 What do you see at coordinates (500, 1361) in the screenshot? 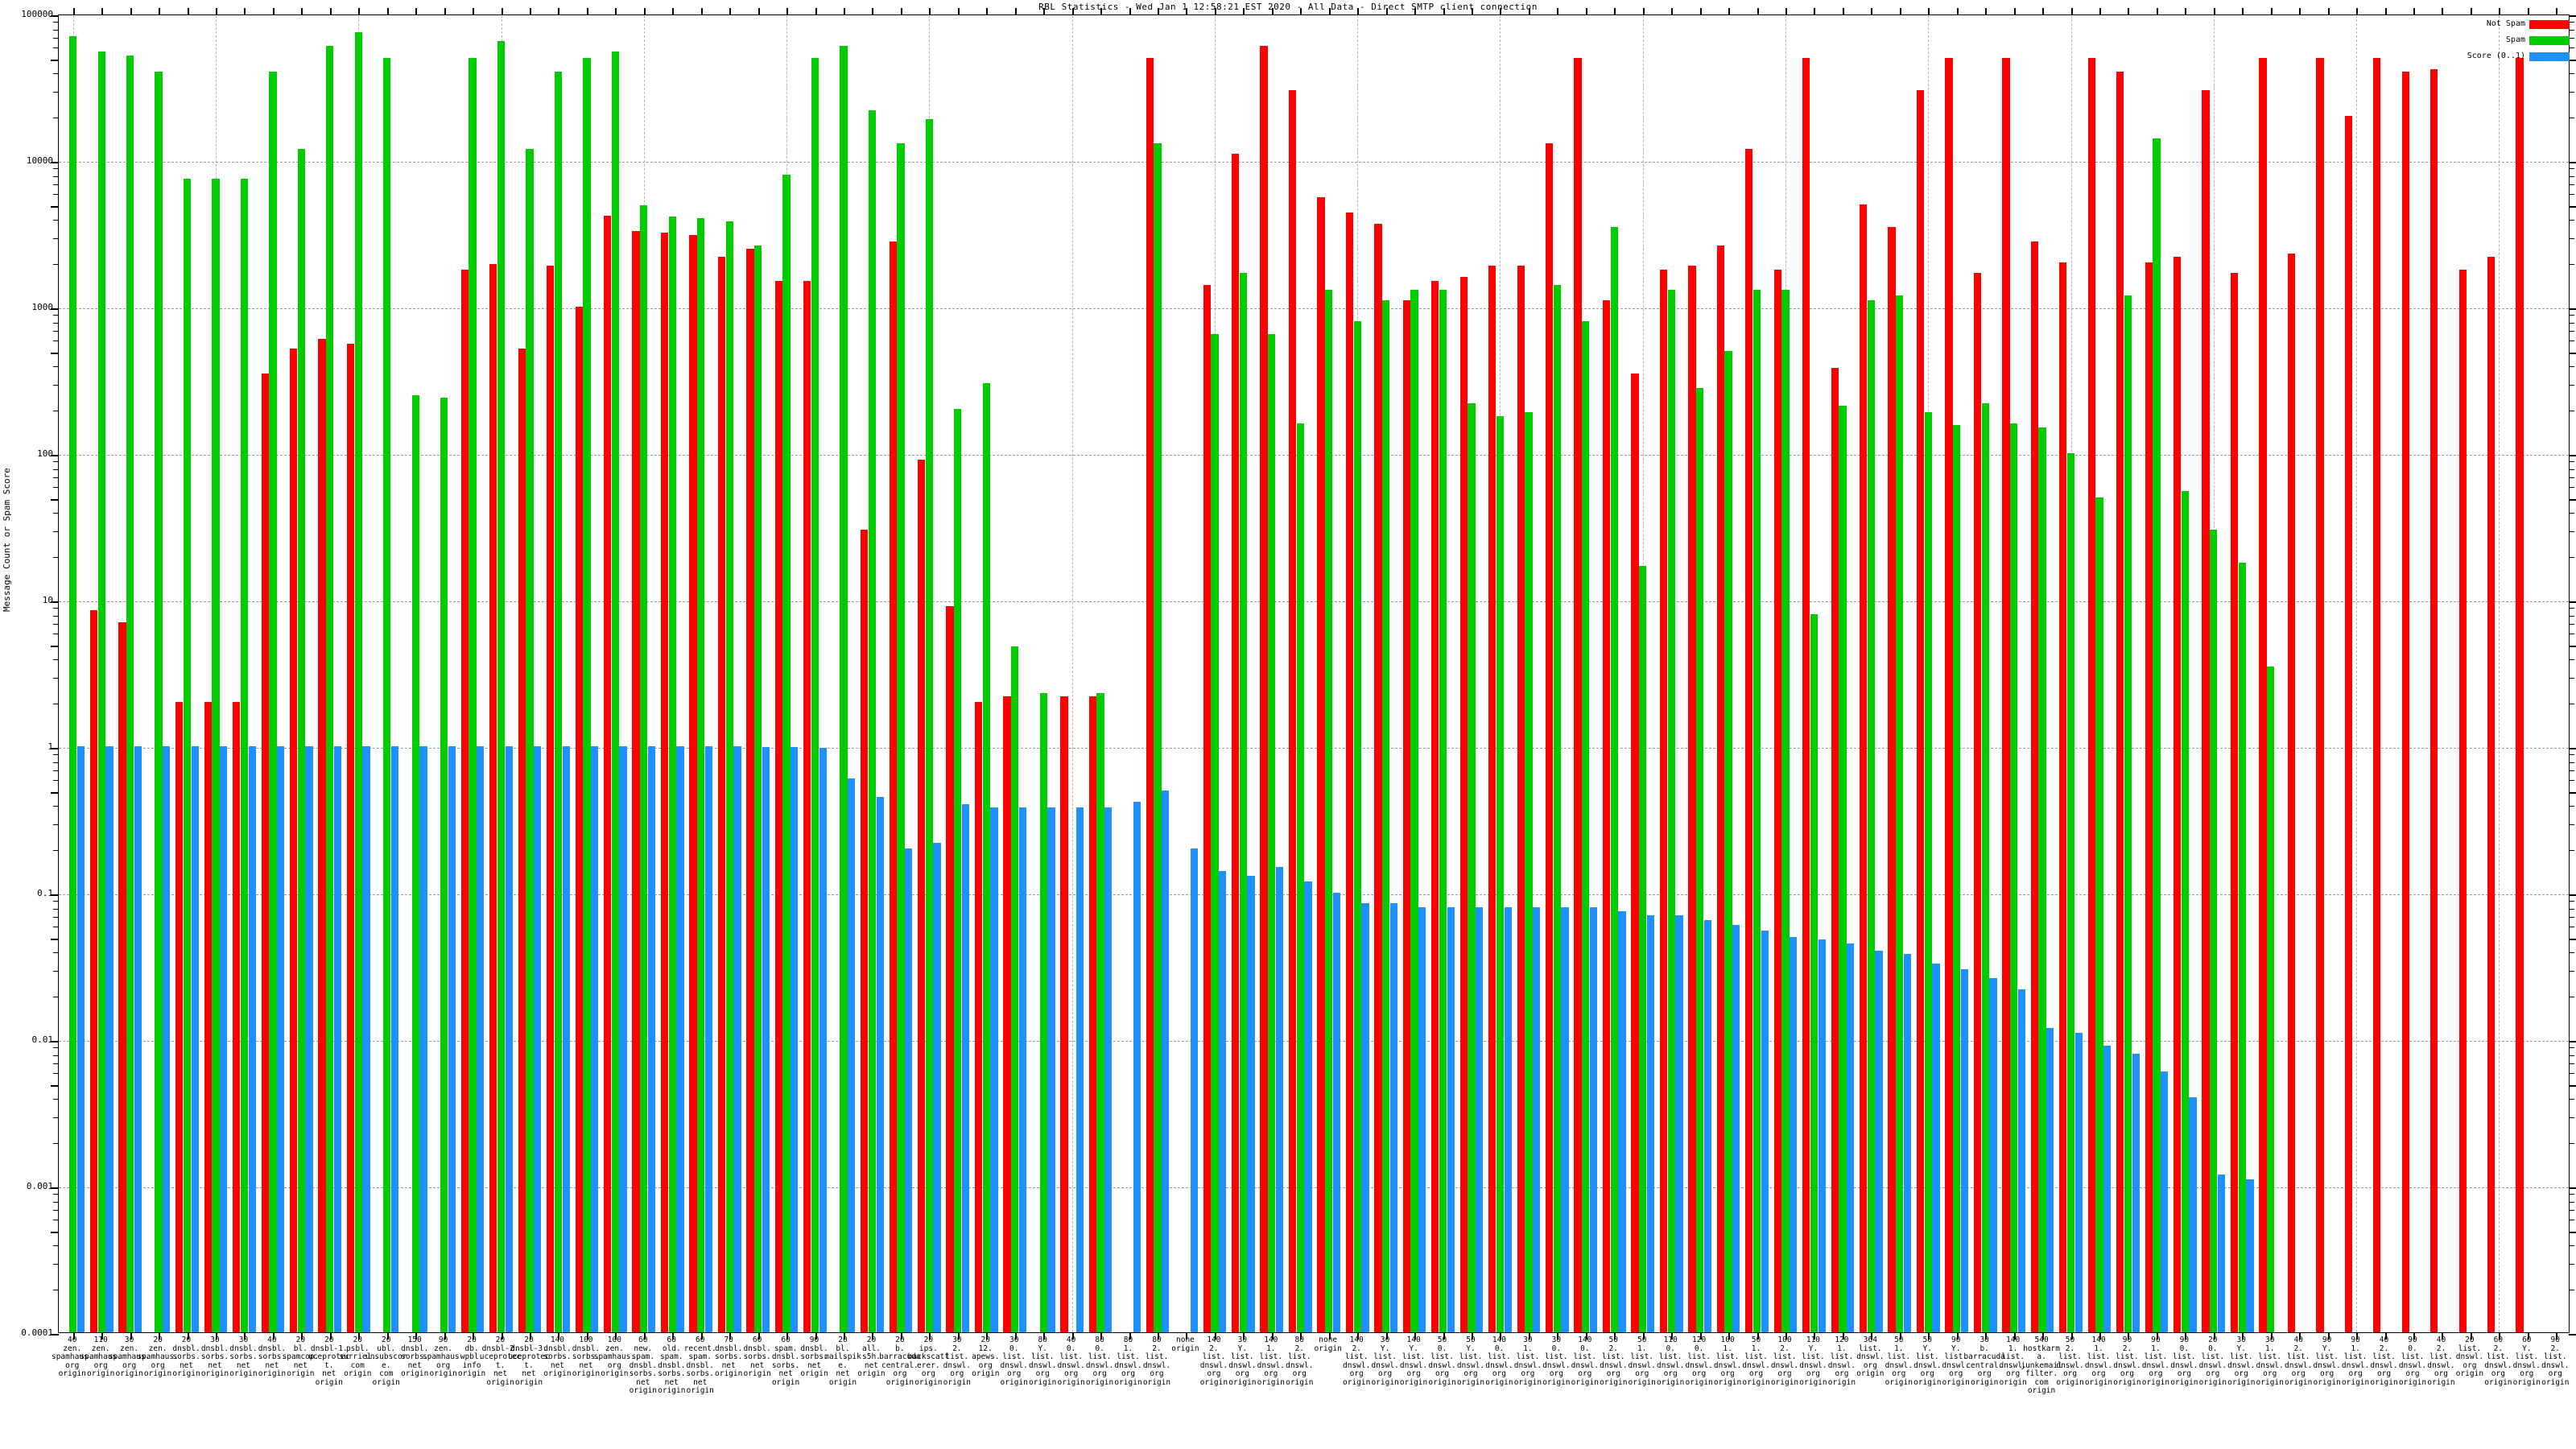
I see `x-axis-tick-label: 20 dnsbl-2. uceprotect. net origin` at bounding box center [500, 1361].